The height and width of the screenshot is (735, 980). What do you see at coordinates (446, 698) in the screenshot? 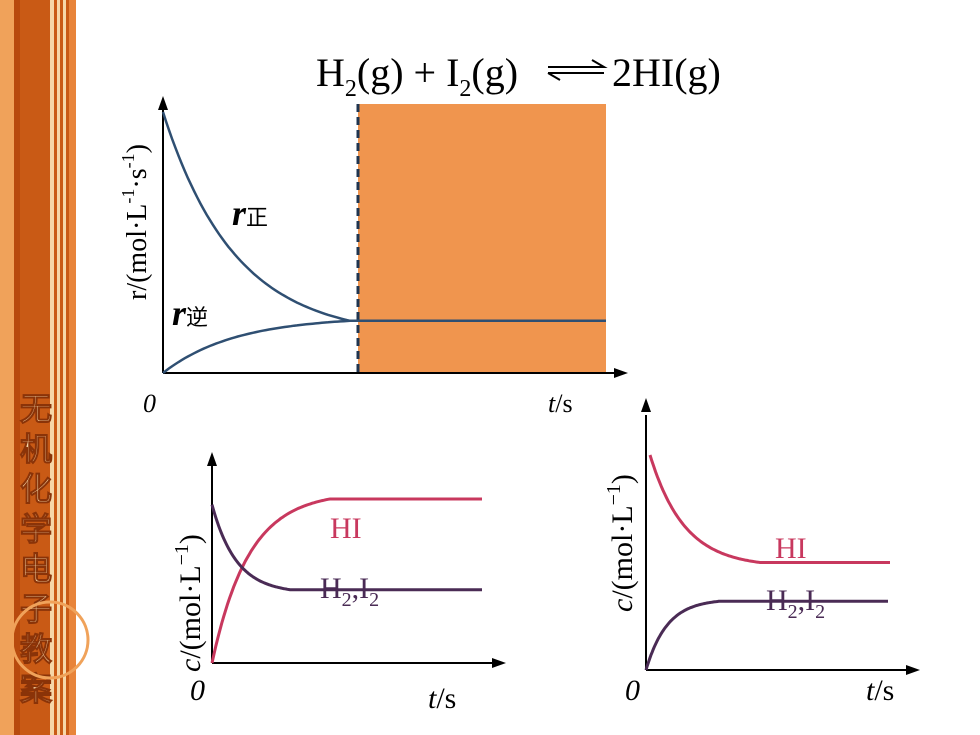
I see `cx-rest: /s` at bounding box center [446, 698].